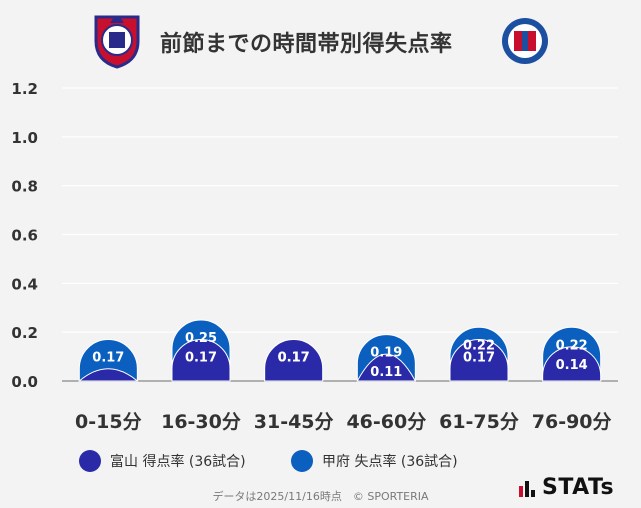 This screenshot has height=508, width=641. Describe the element at coordinates (525, 41) in the screenshot. I see `kofu-club-crest-icon` at that location.